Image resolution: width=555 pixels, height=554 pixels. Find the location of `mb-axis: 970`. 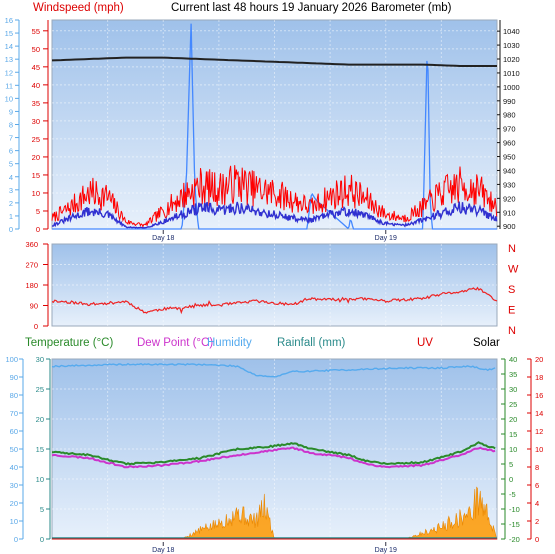

mb-axis: 970 is located at coordinates (509, 129).